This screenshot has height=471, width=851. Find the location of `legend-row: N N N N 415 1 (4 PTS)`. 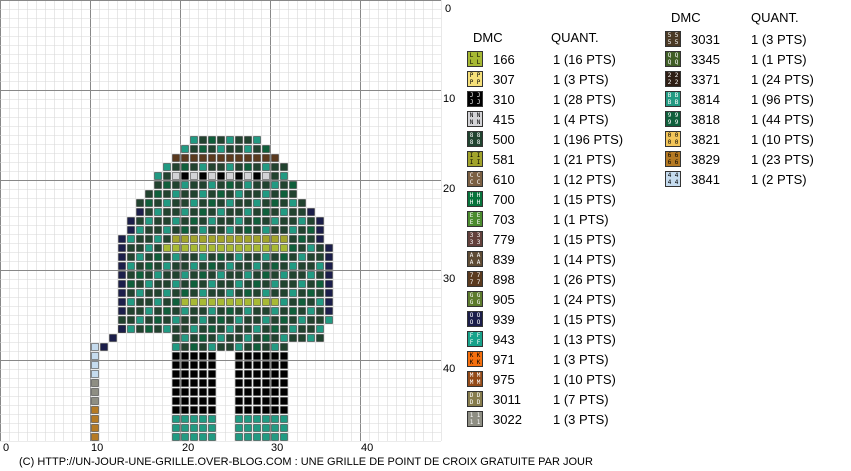

legend-row: N N N N 415 1 (4 PTS) is located at coordinates (547, 119).